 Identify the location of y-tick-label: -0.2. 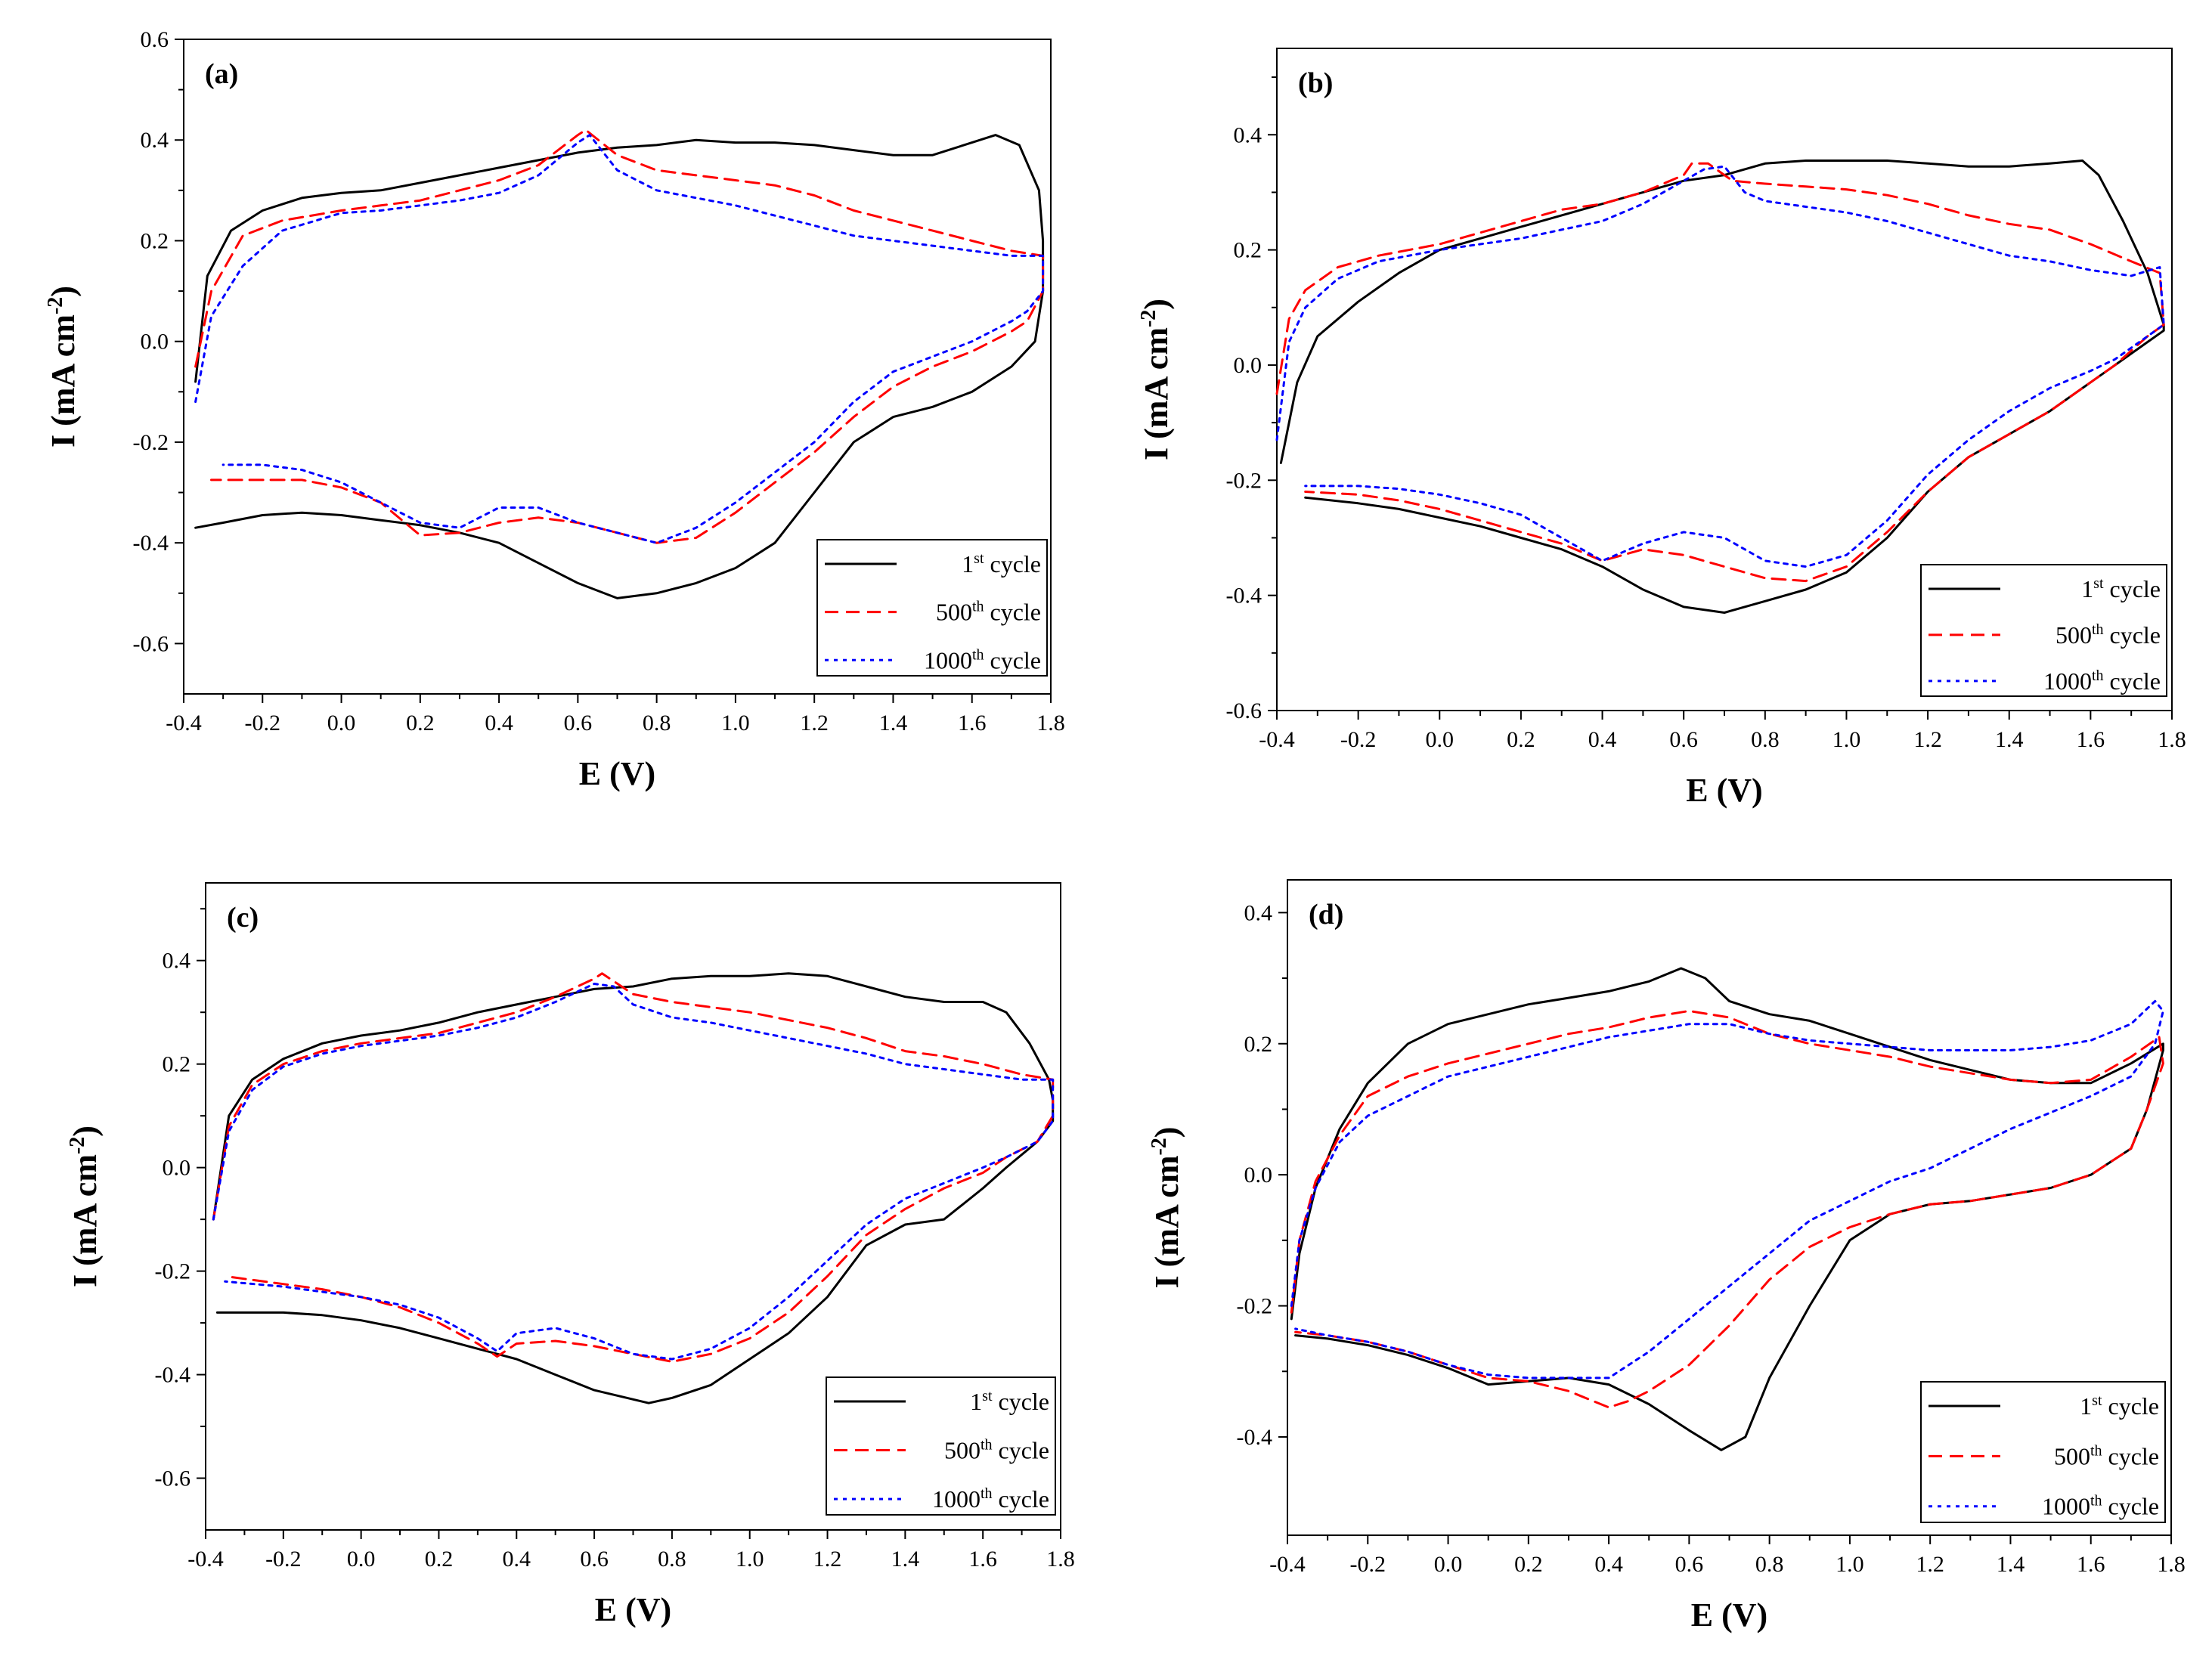
(173, 1271).